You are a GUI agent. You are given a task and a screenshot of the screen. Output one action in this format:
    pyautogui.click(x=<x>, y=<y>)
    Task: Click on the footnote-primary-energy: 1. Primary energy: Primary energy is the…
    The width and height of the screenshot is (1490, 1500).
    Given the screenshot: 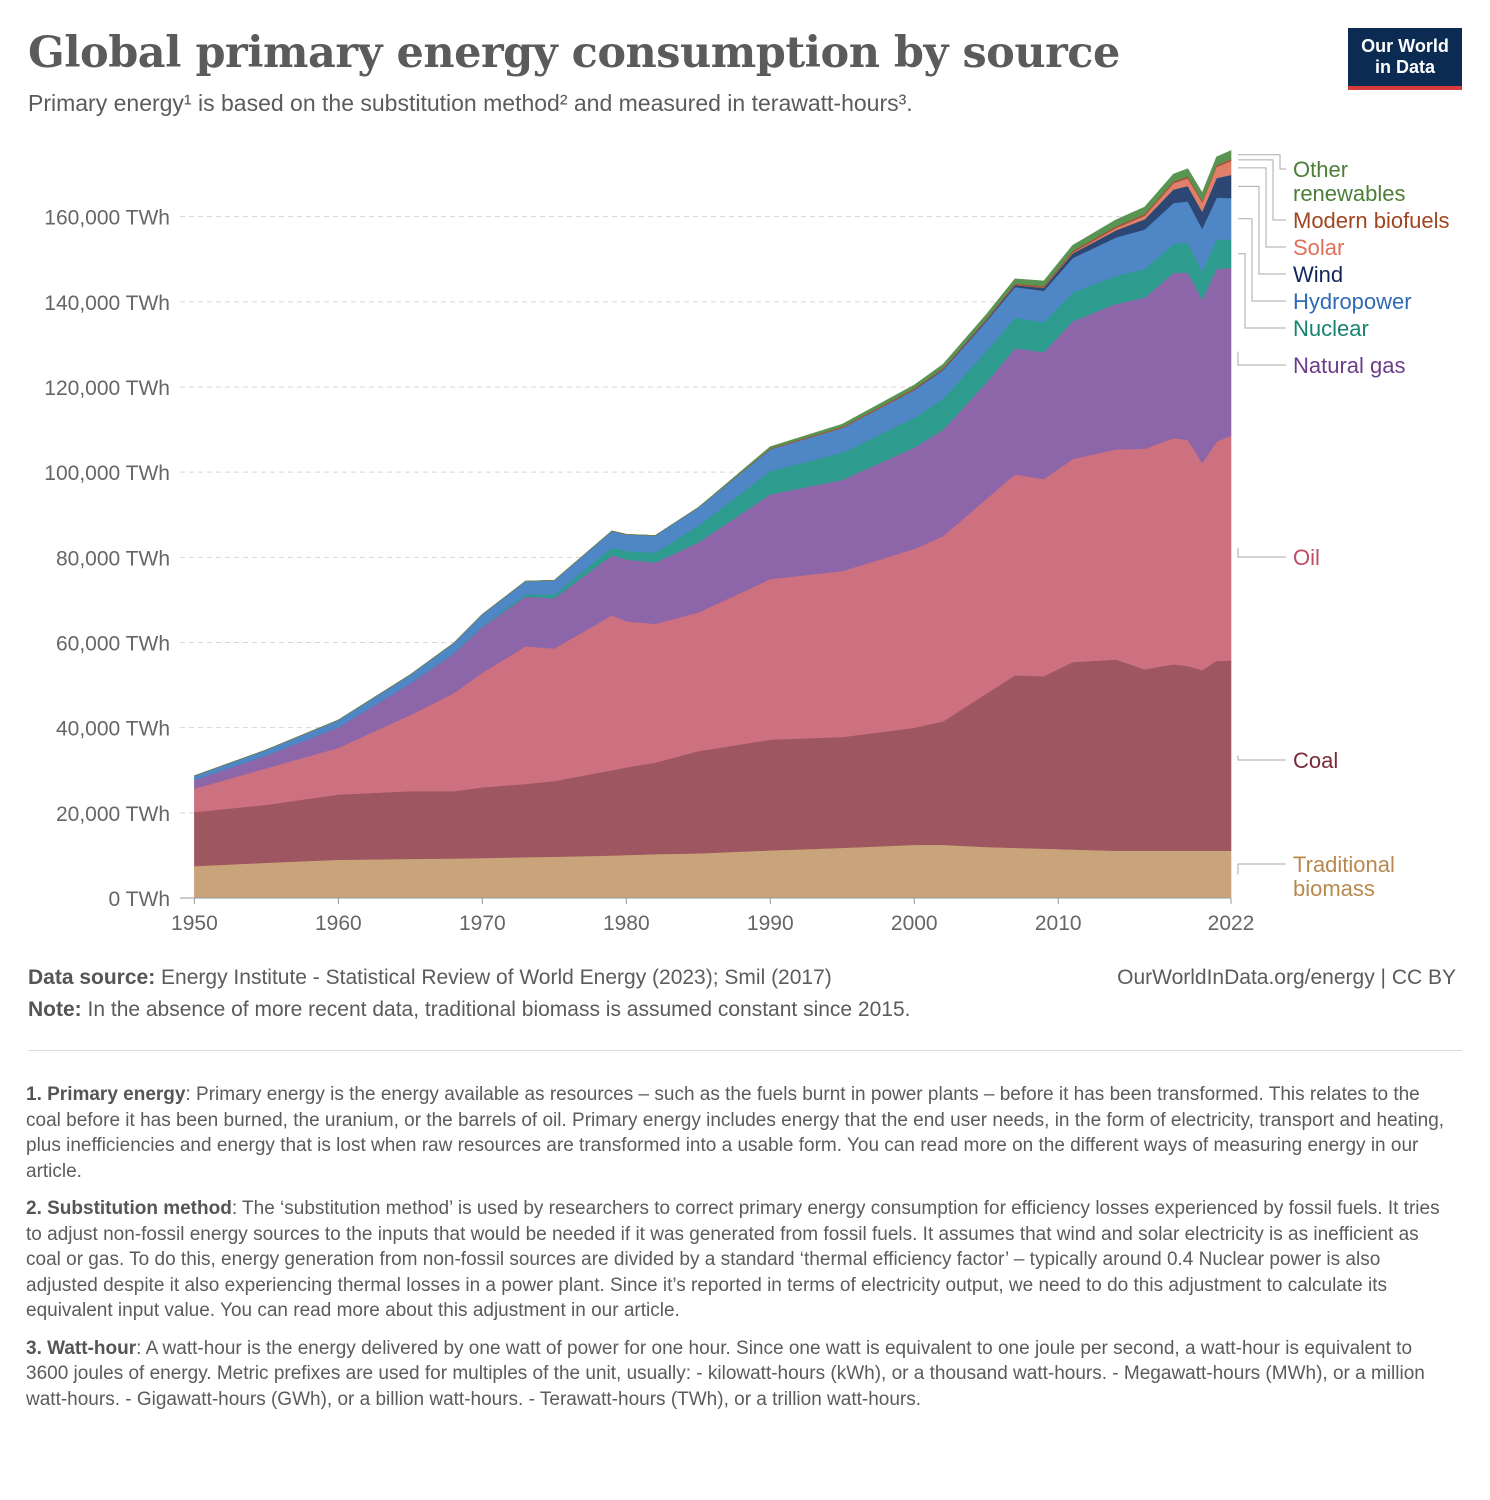 What is the action you would take?
    pyautogui.click(x=741, y=1133)
    